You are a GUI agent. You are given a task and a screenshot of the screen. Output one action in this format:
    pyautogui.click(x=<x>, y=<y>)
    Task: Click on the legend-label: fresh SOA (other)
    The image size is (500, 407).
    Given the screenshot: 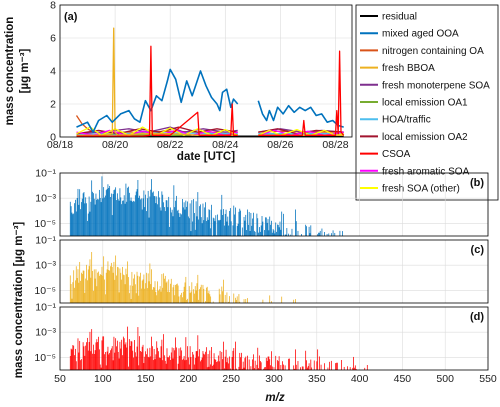 What is the action you would take?
    pyautogui.click(x=421, y=189)
    